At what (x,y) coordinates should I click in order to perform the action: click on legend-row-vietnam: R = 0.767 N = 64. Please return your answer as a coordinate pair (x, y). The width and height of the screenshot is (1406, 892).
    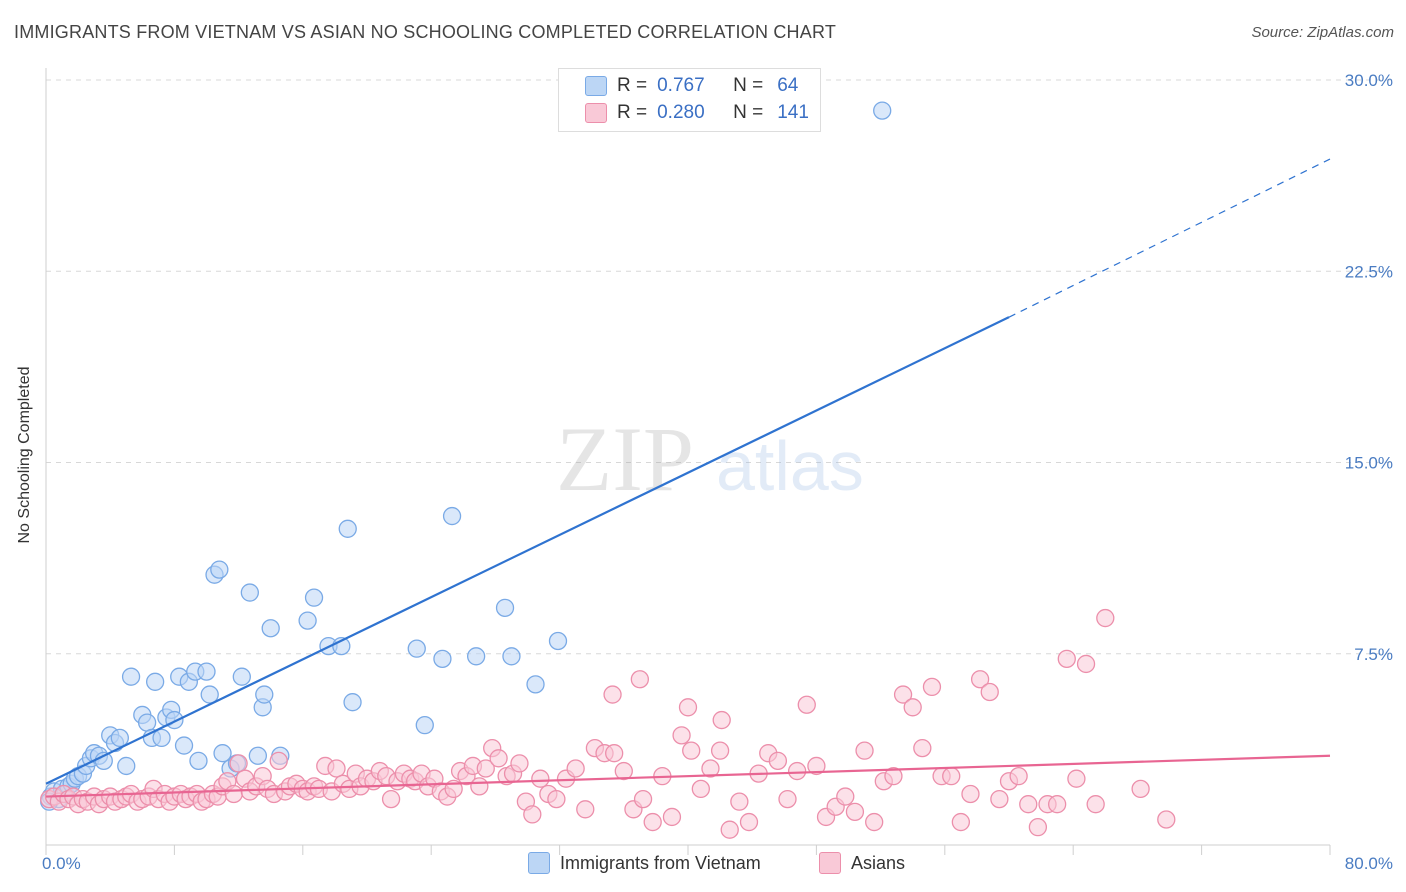
    Looking at the image, I should click on (691, 86).